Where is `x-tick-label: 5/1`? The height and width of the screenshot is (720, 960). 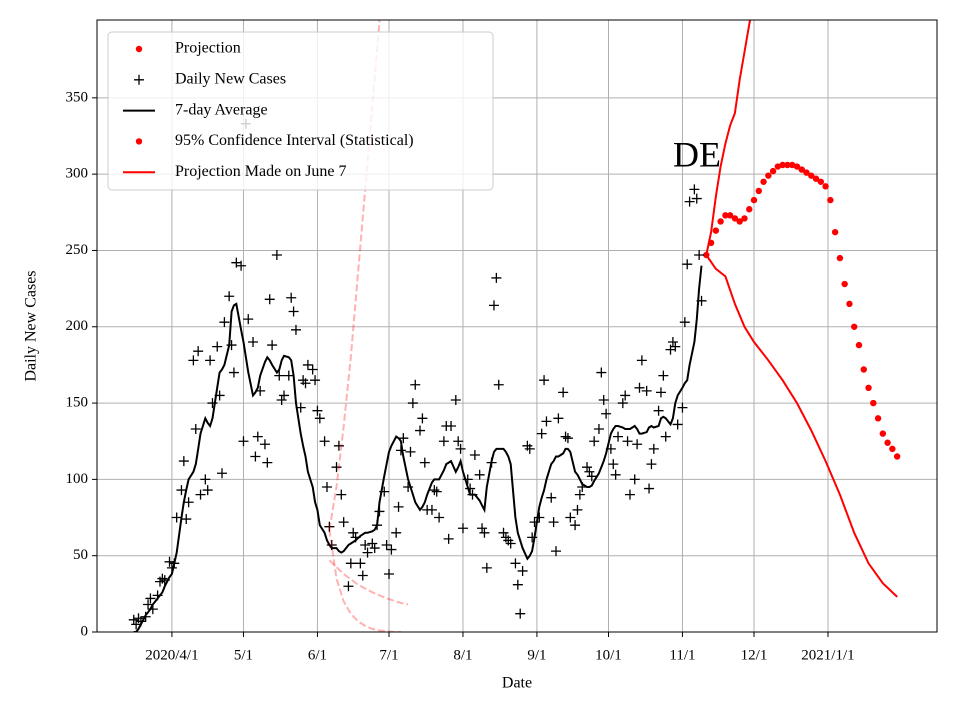
x-tick-label: 5/1 is located at coordinates (243, 655).